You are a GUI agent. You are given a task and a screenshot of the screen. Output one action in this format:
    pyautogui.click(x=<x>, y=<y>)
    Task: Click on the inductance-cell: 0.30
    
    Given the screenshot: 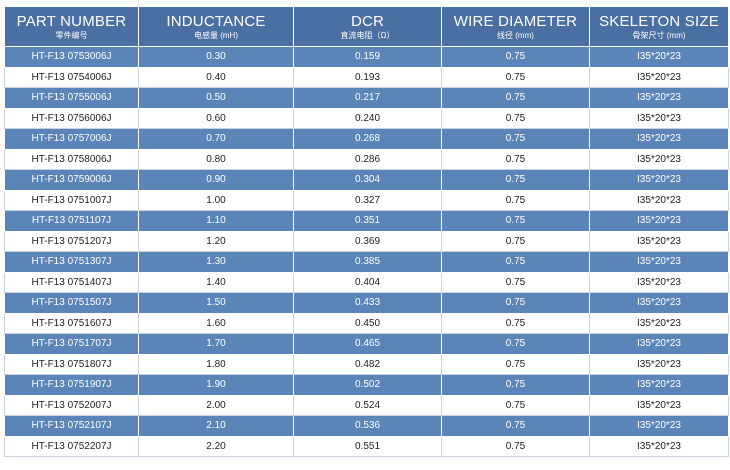 What is the action you would take?
    pyautogui.click(x=216, y=57)
    